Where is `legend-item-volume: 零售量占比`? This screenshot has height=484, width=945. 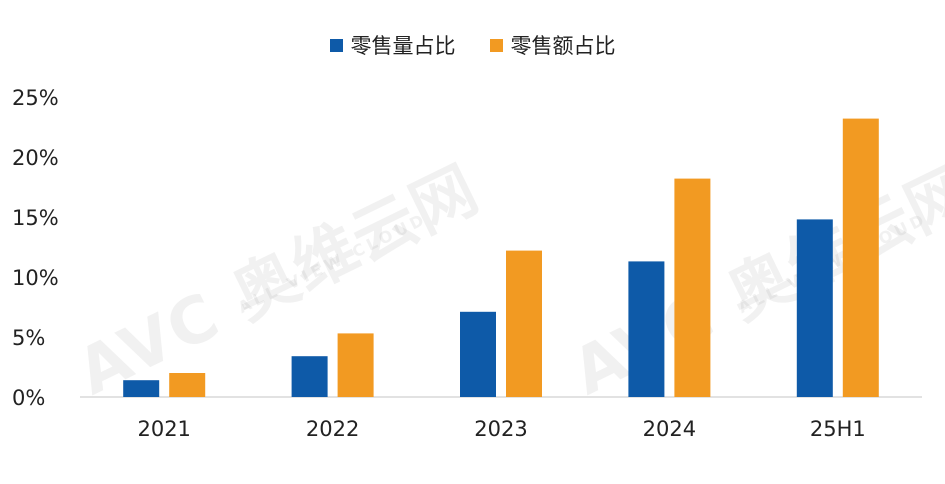 legend-item-volume: 零售量占比 is located at coordinates (392, 45).